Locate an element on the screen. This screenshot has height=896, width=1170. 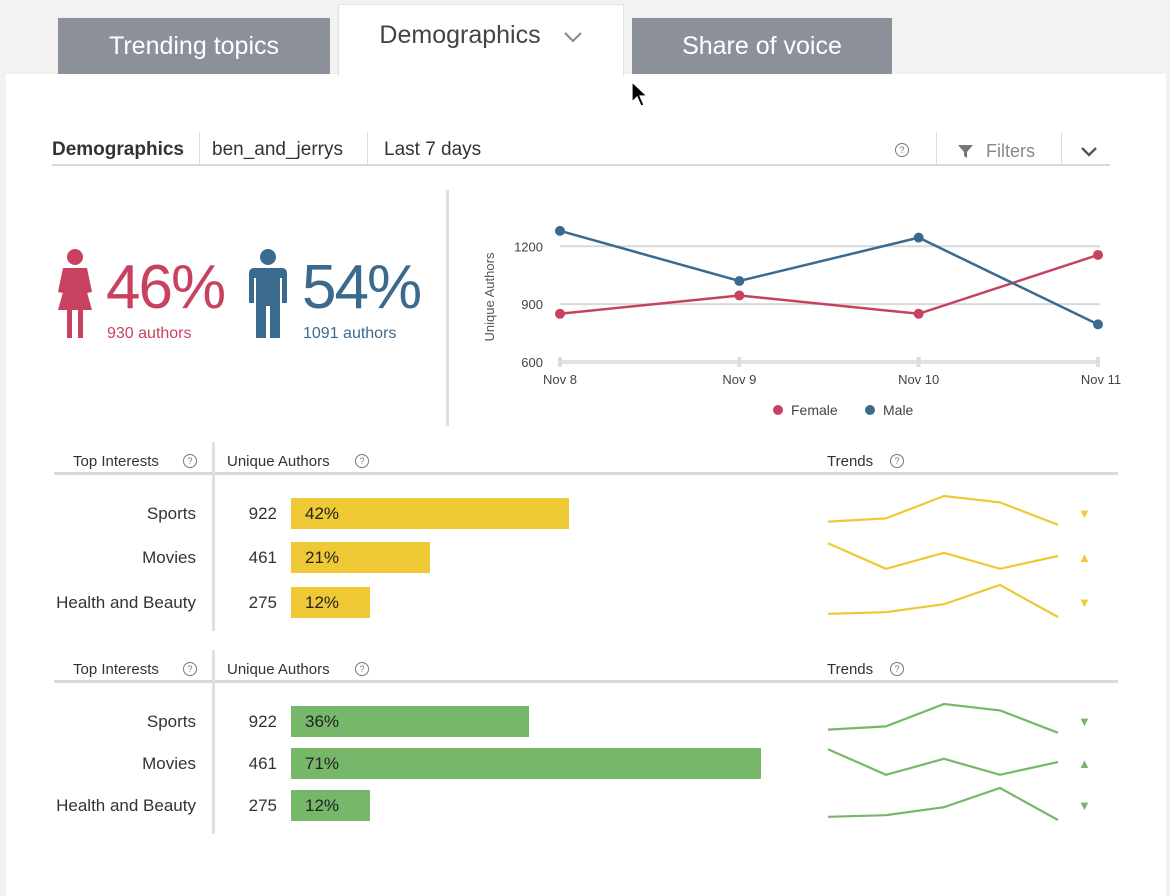
mouse-cursor-icon is located at coordinates (640, 93).